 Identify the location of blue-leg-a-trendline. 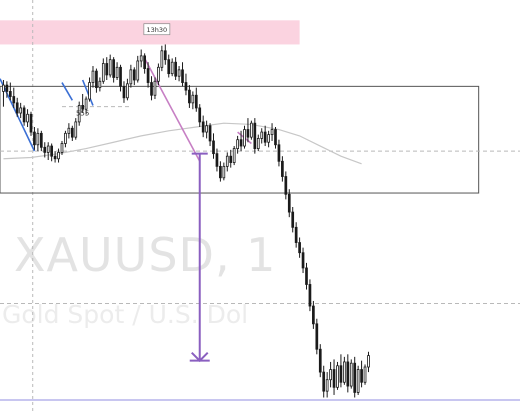
(67, 91).